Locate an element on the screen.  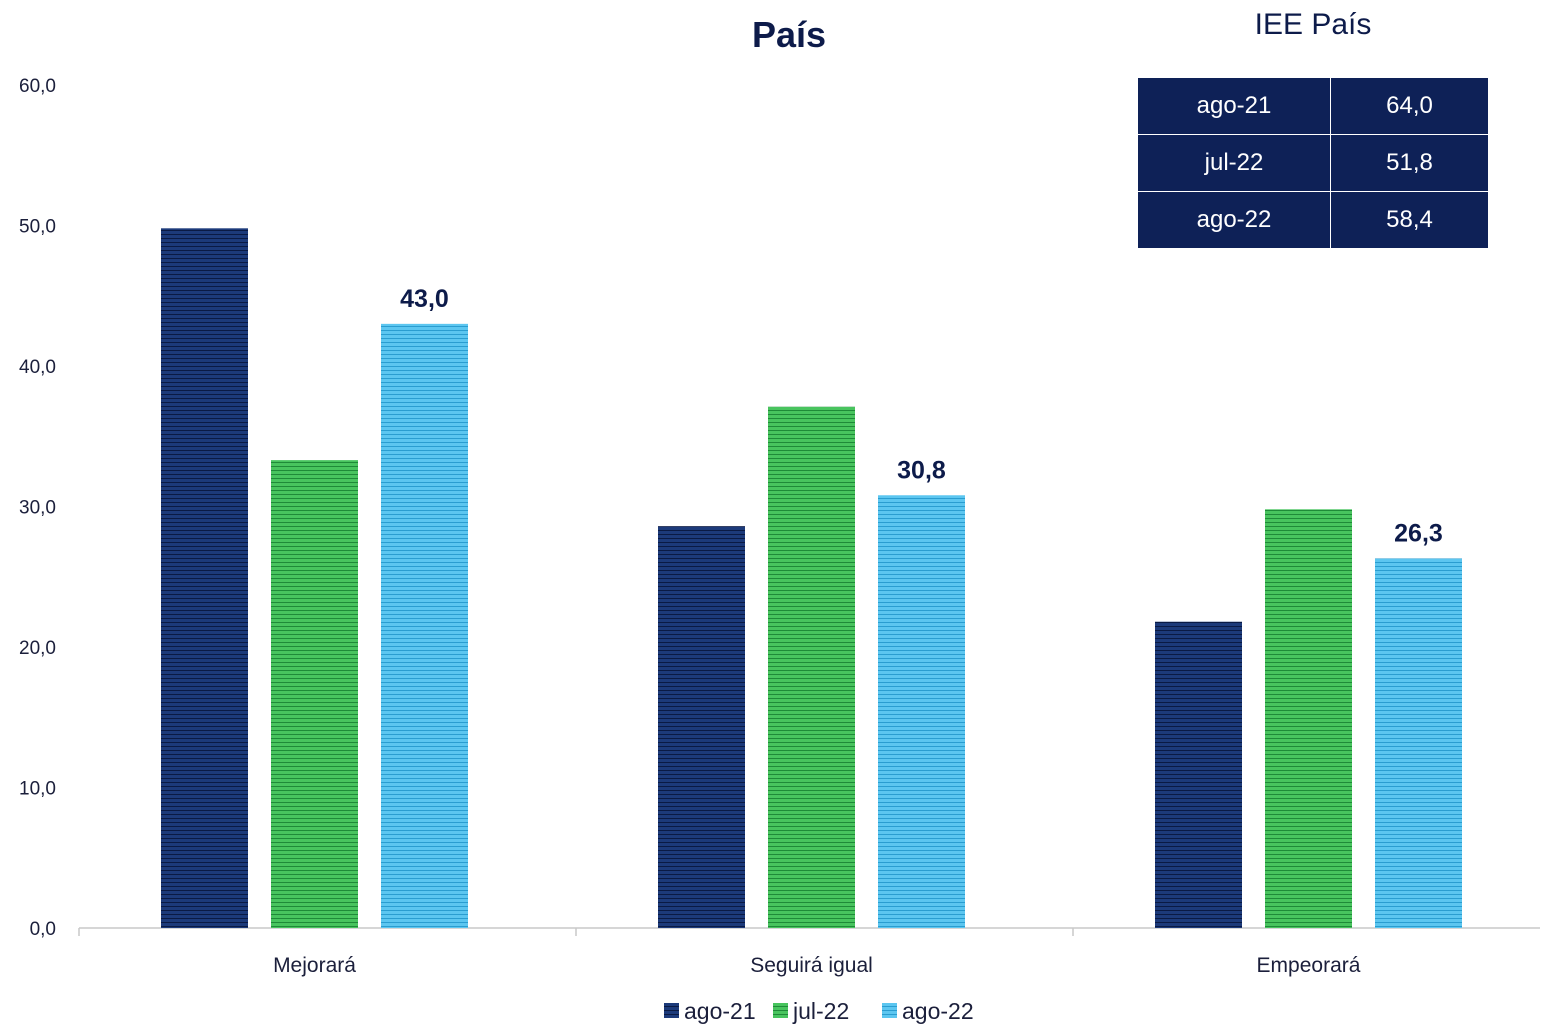
iee-value-cell: 58,4 is located at coordinates (1409, 220).